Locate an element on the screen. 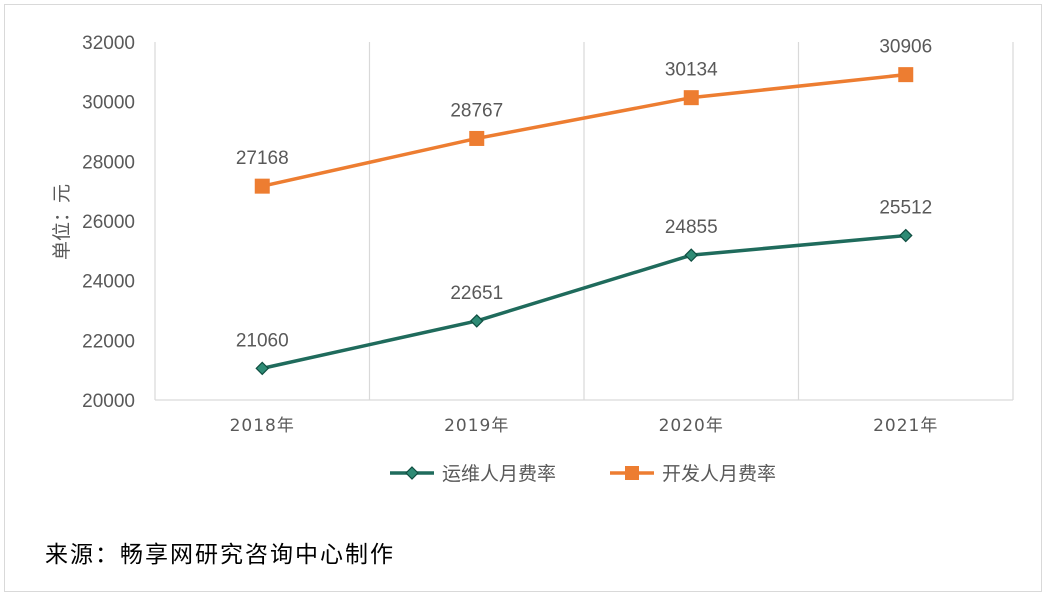 The width and height of the screenshot is (1050, 600). y-tick-label: 26000 is located at coordinates (108, 222).